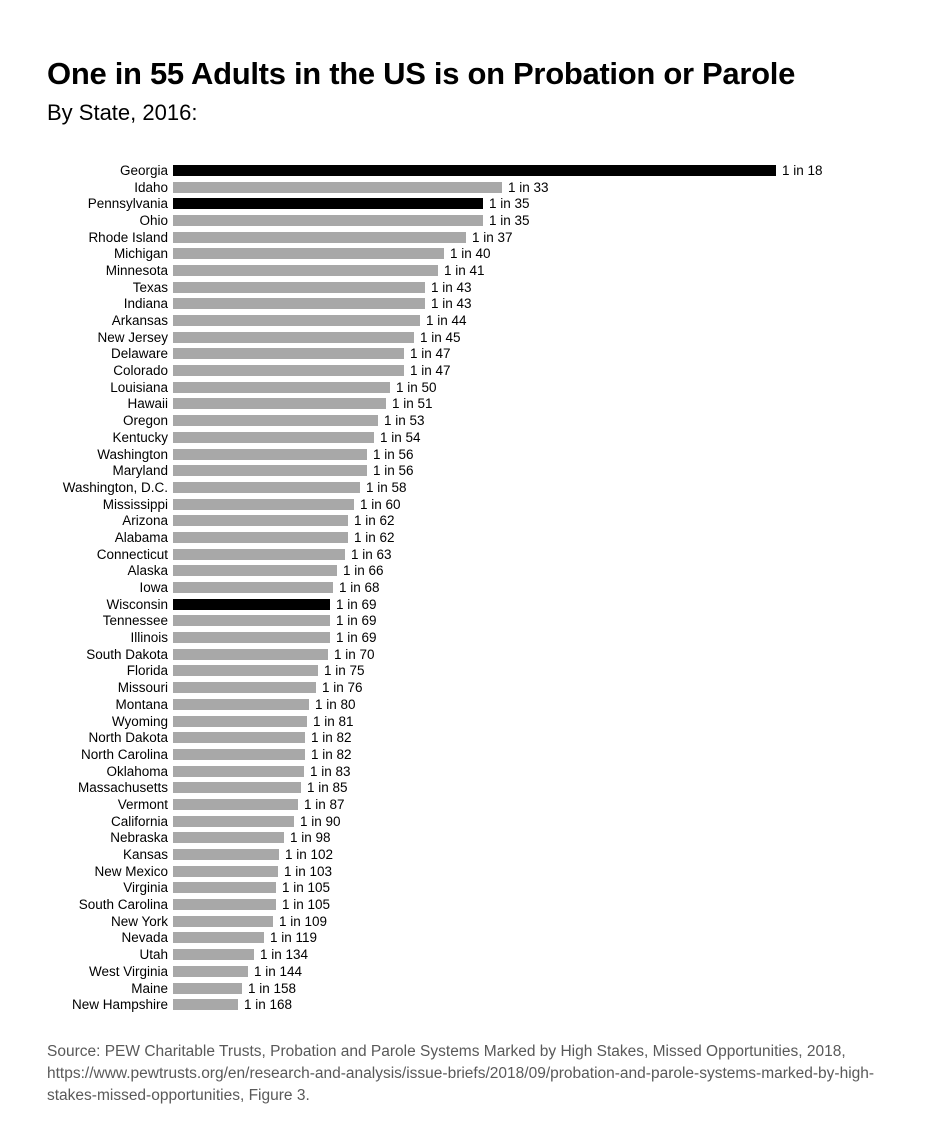 The height and width of the screenshot is (1135, 946). What do you see at coordinates (496, 470) in the screenshot?
I see `chart-row: Maryland 1 in 56` at bounding box center [496, 470].